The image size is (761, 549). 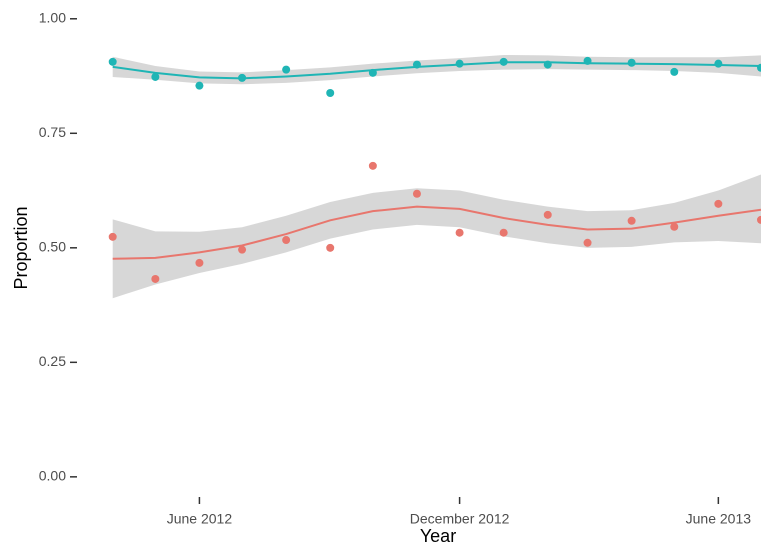 I want to click on x-tick-label: June 2012, so click(x=200, y=519).